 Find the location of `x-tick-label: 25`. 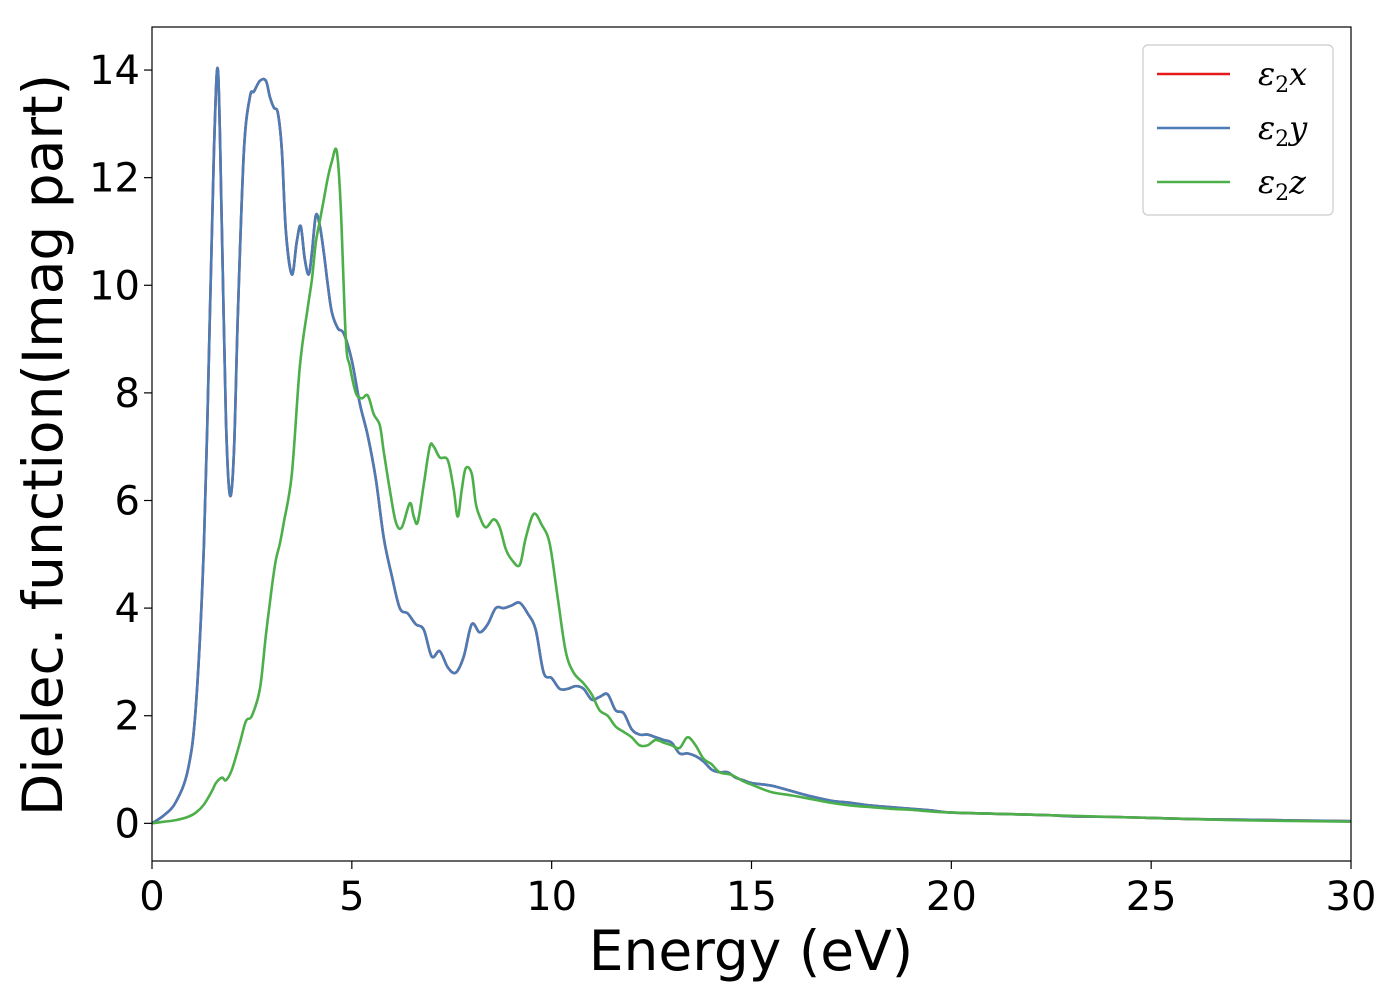

x-tick-label: 25 is located at coordinates (1151, 897).